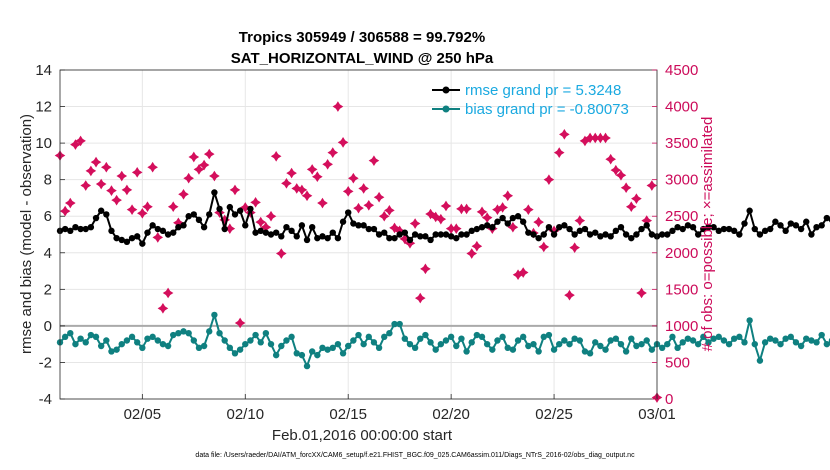 The width and height of the screenshot is (830, 470). I want to click on right-axis-label: # of obs: o=possible; ×=assimilated, so click(707, 234).